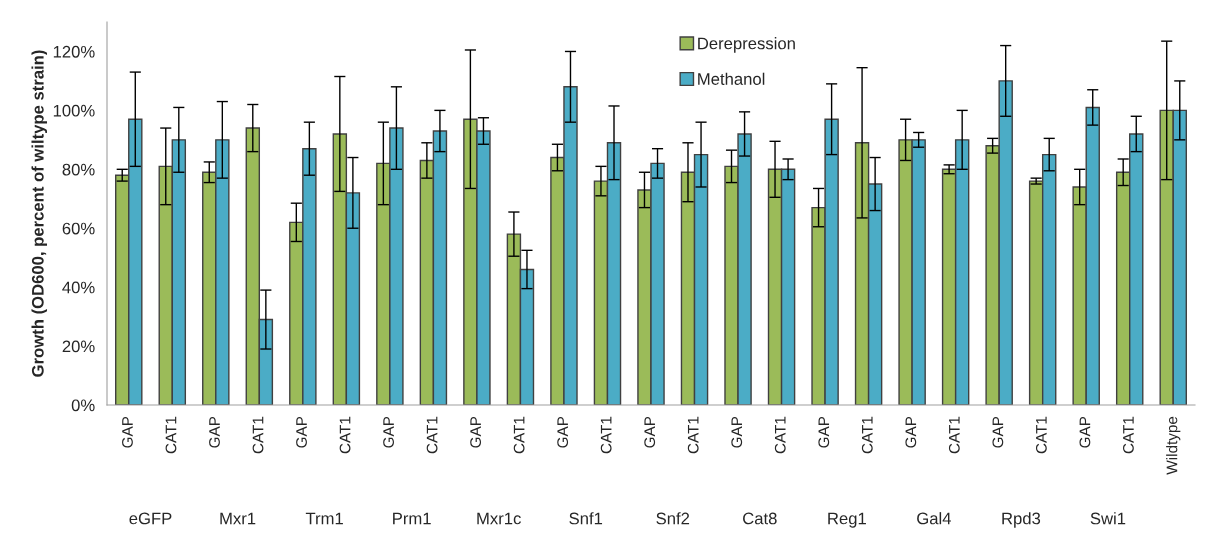 The image size is (1206, 547). Describe the element at coordinates (760, 518) in the screenshot. I see `text: Cat8` at that location.